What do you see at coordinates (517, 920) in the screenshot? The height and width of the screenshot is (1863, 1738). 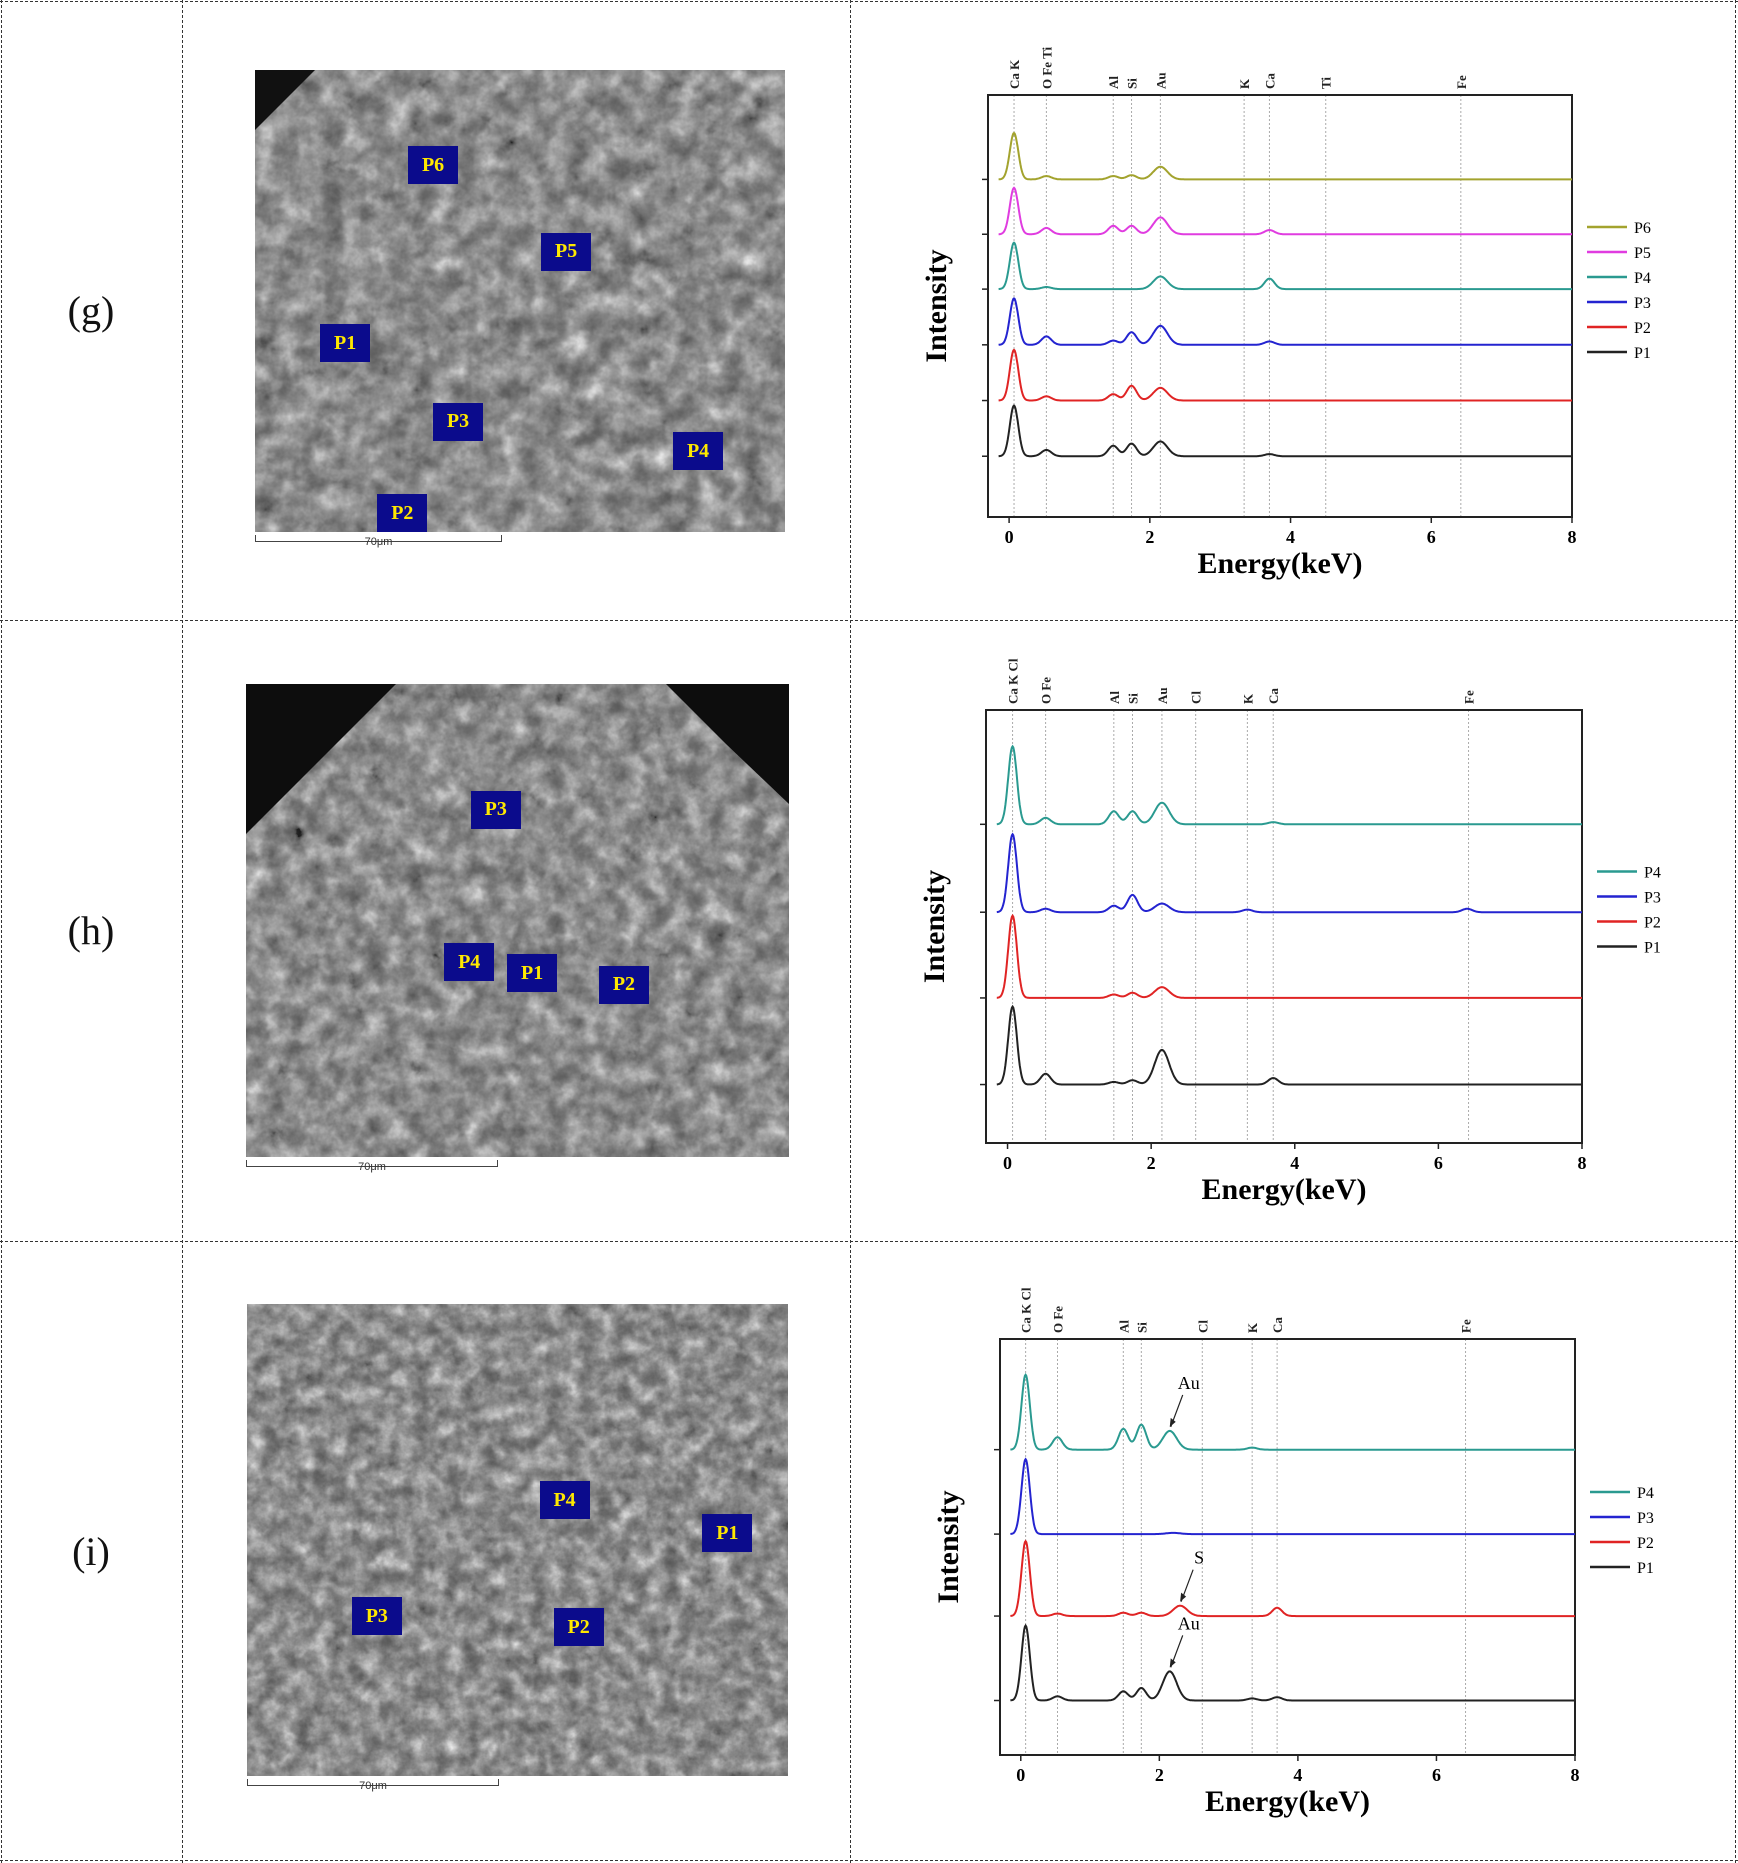 I see `sem-image: P3 P4 P1 P2` at bounding box center [517, 920].